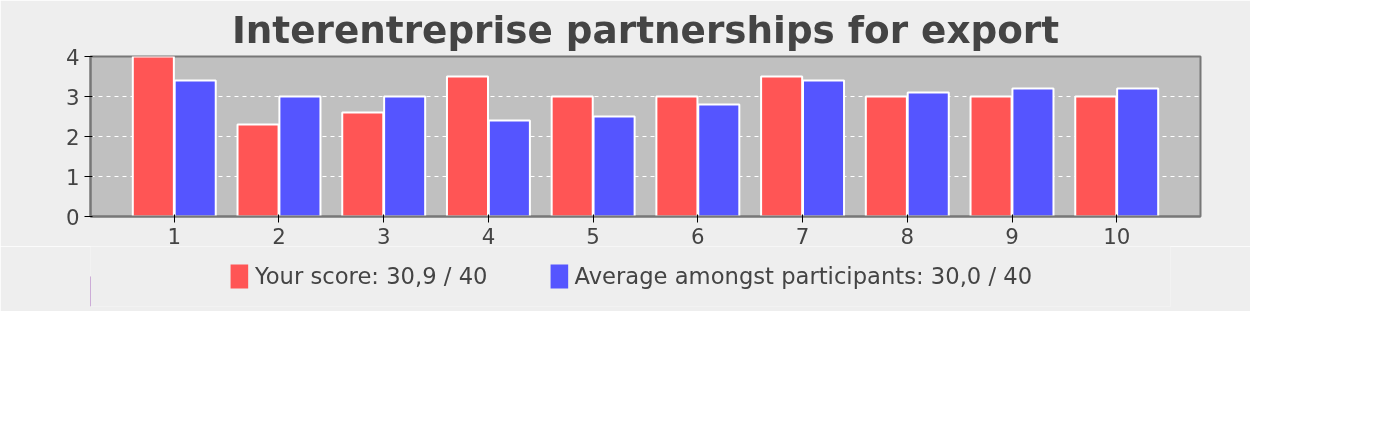  Describe the element at coordinates (72, 57) in the screenshot. I see `y-tick-label: 4` at that location.